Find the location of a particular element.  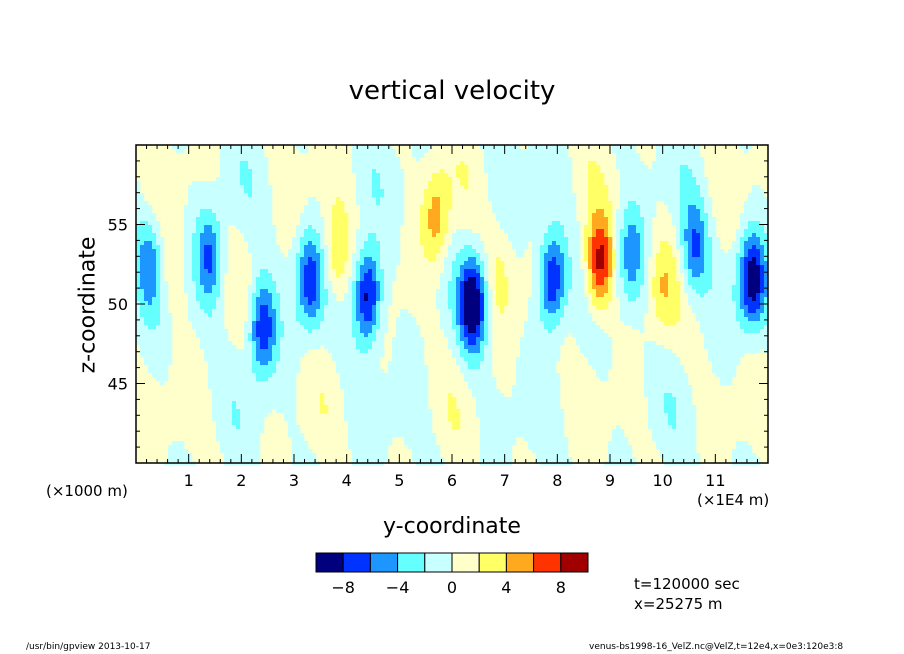

x-tick-label: 6 is located at coordinates (452, 480).